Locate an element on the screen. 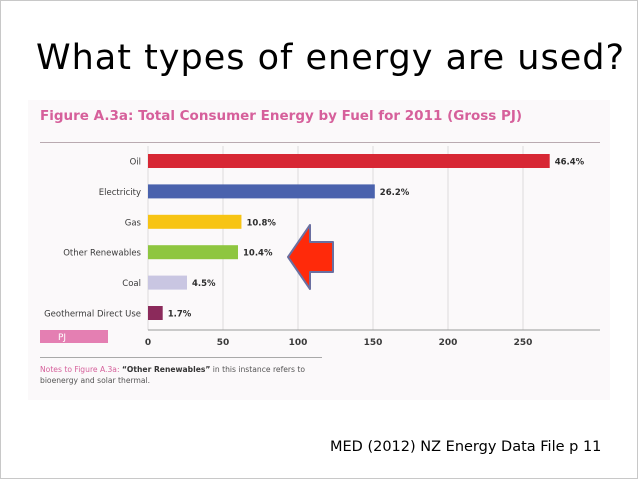 The height and width of the screenshot is (479, 638). data-label: 26.2% is located at coordinates (395, 193).